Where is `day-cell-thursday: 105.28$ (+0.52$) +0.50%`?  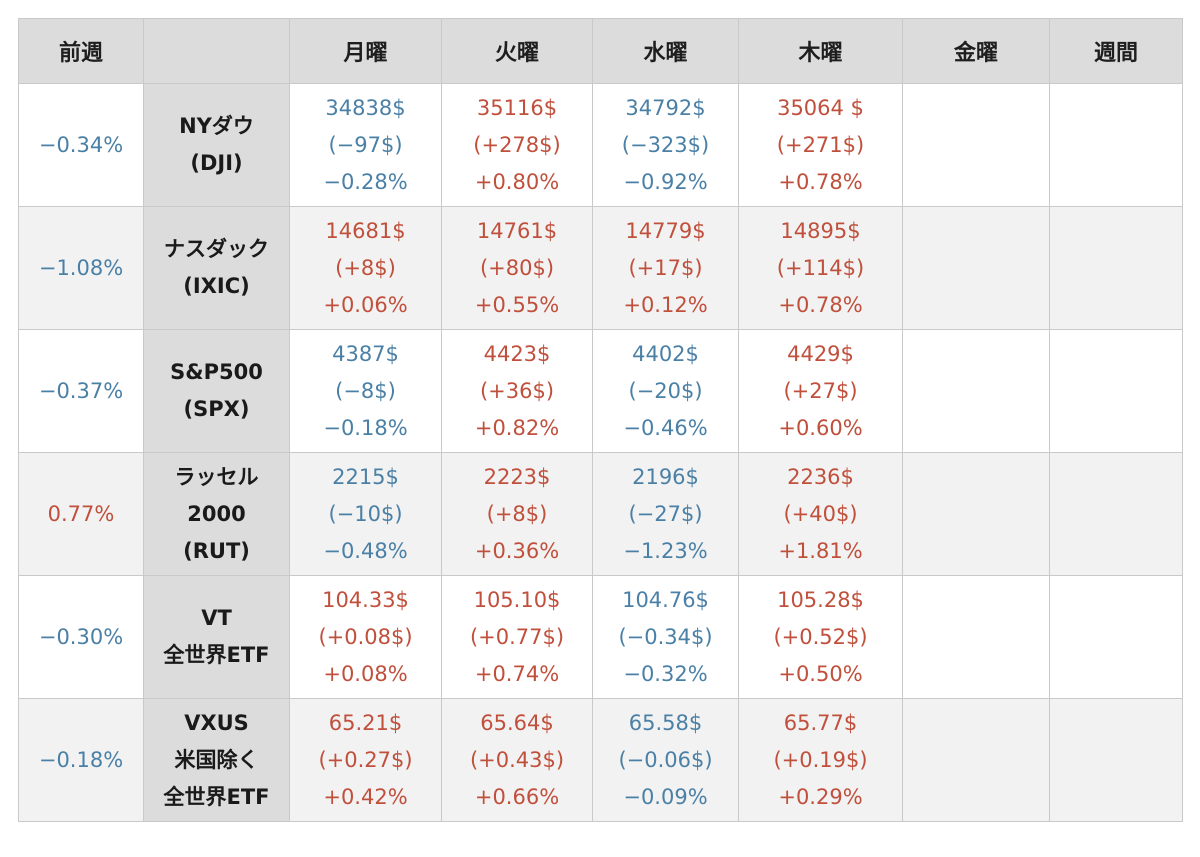
day-cell-thursday: 105.28$ (+0.52$) +0.50% is located at coordinates (820, 637).